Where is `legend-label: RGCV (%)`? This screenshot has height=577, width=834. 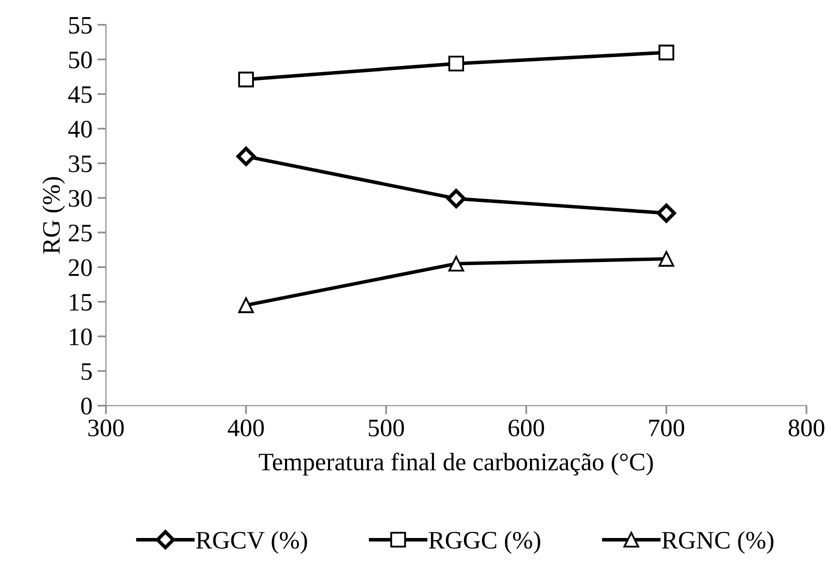
legend-label: RGCV (%) is located at coordinates (252, 542).